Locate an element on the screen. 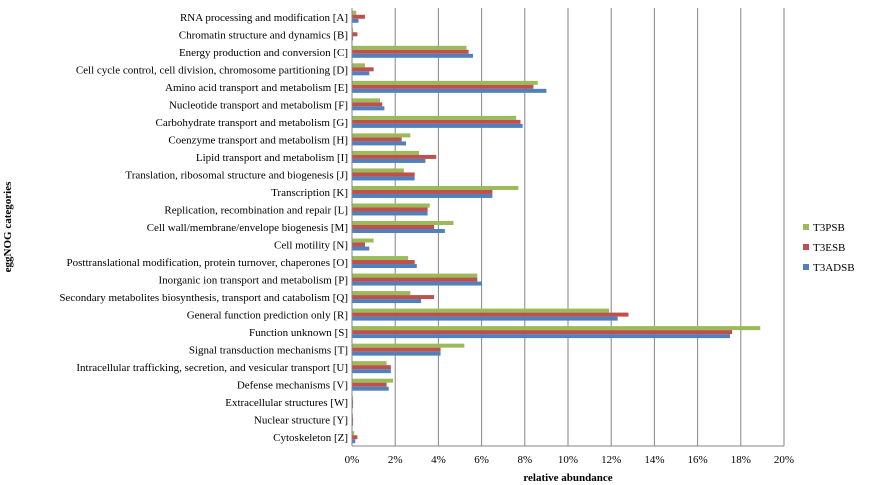 The image size is (873, 485). x-tick-labels: 0% 2% 4% 6% 8% 10% 12% 14% 16% 18% 20% is located at coordinates (569, 460).